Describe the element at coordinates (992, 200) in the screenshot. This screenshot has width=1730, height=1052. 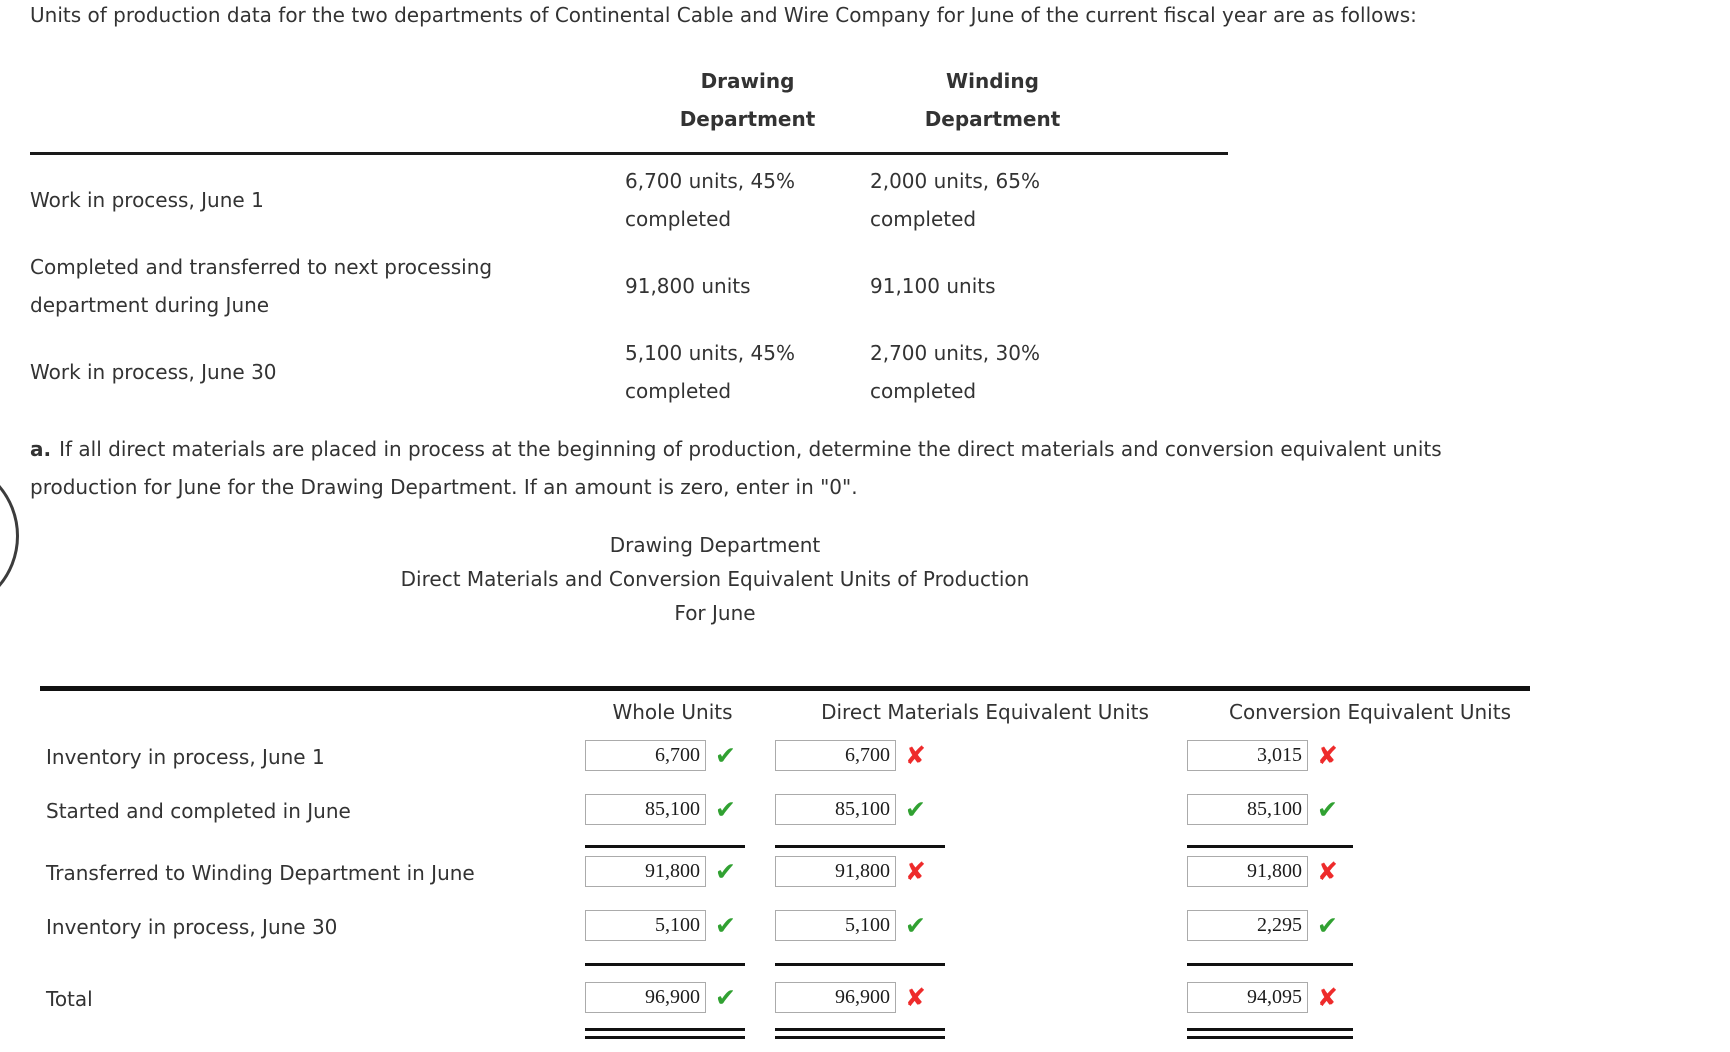
I see `winding-value: 2,000 units, 65% completed` at that location.